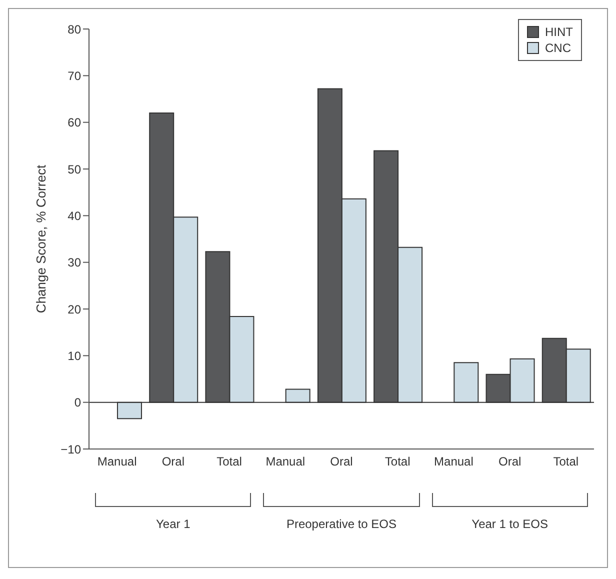 This screenshot has height=579, width=616. I want to click on y-tick-label: 10, so click(75, 355).